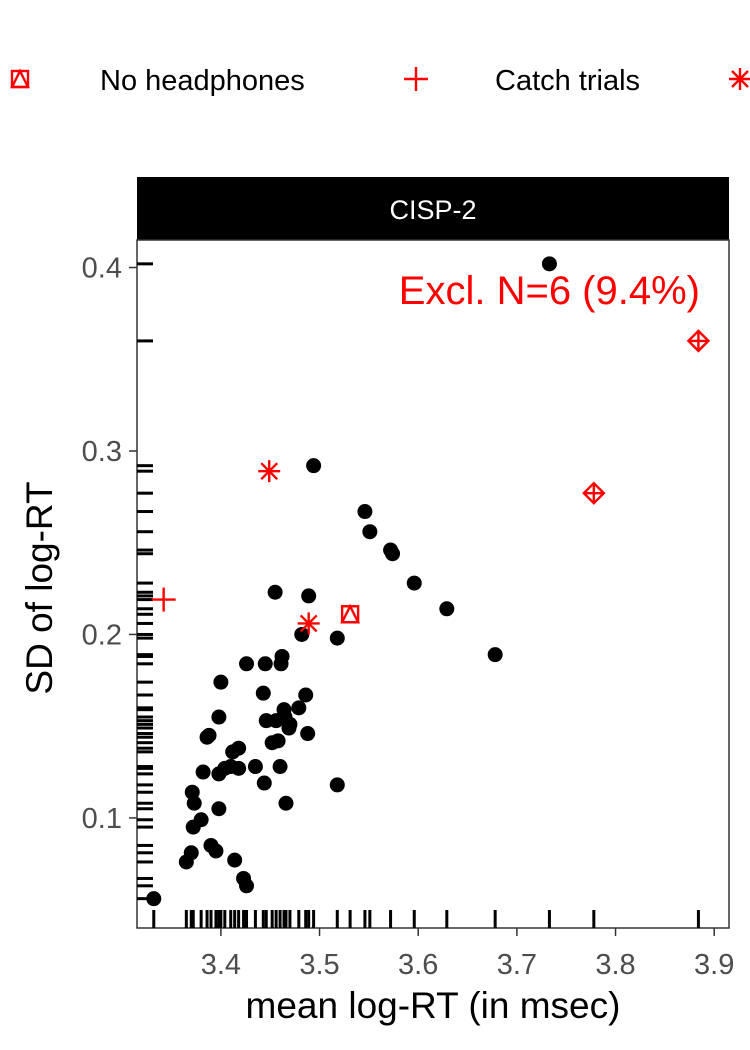 Image resolution: width=750 pixels, height=1050 pixels. Describe the element at coordinates (714, 965) in the screenshot. I see `x-tick-label: 3.9` at that location.